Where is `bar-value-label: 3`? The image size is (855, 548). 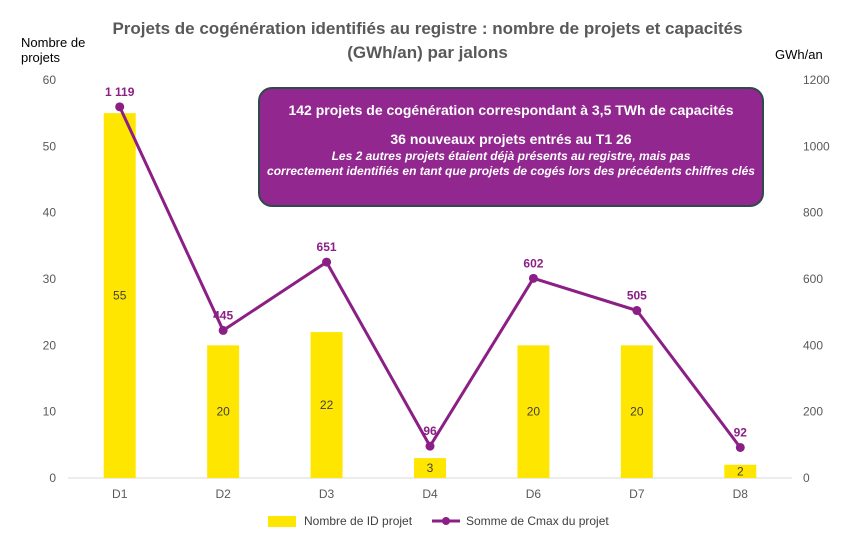
bar-value-label: 3 is located at coordinates (430, 468).